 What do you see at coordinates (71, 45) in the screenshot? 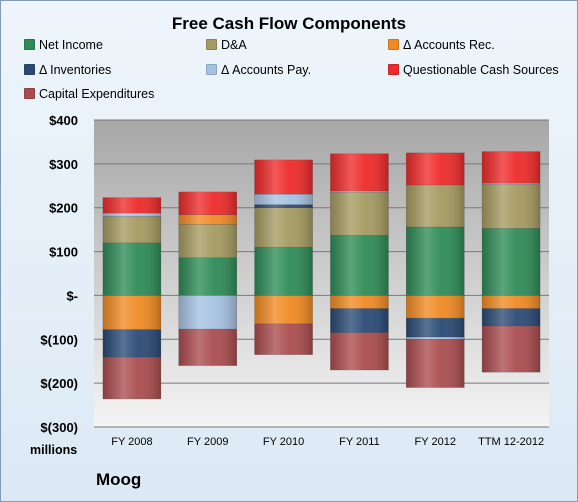
I see `legend-label: Net Income` at bounding box center [71, 45].